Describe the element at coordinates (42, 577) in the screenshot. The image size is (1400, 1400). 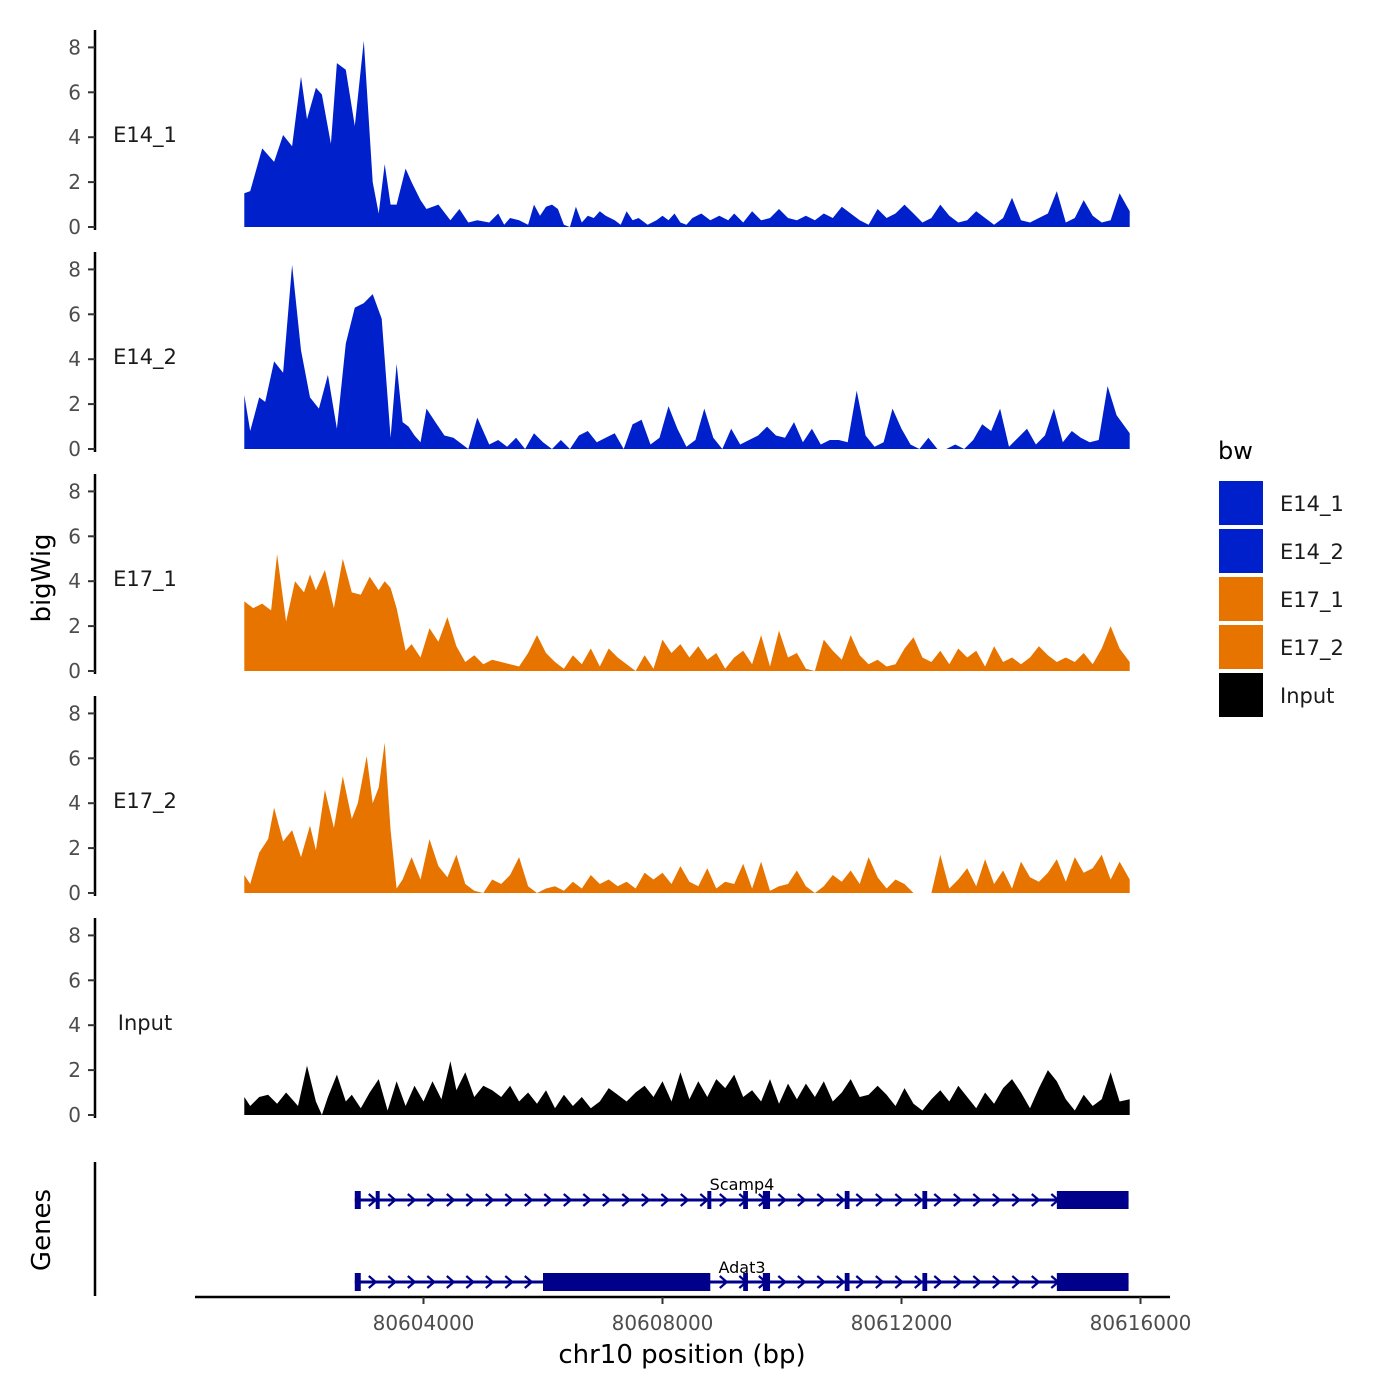
I see `y-axis-title: bigWig` at that location.